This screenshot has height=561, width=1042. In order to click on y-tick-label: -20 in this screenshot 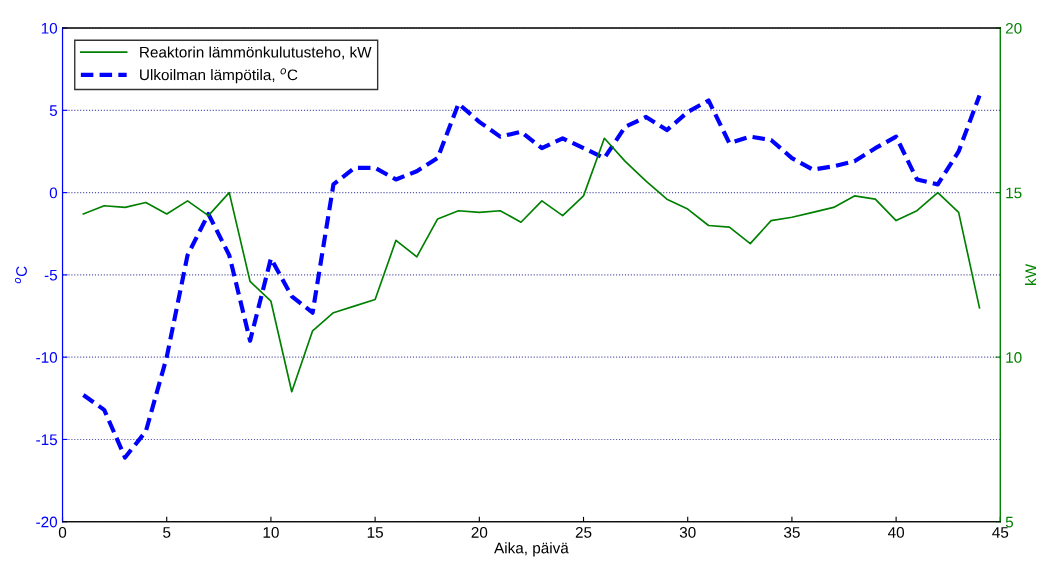, I will do `click(47, 522)`.